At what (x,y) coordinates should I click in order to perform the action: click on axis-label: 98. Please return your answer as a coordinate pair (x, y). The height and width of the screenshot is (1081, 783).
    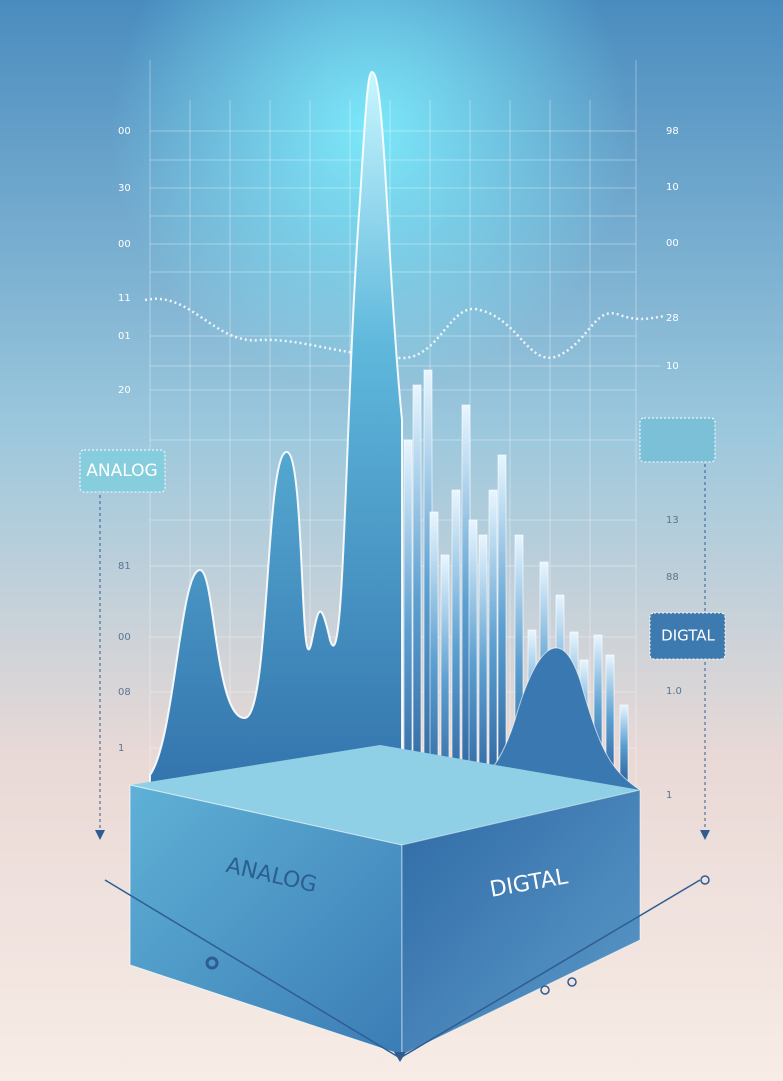
    Looking at the image, I should click on (672, 131).